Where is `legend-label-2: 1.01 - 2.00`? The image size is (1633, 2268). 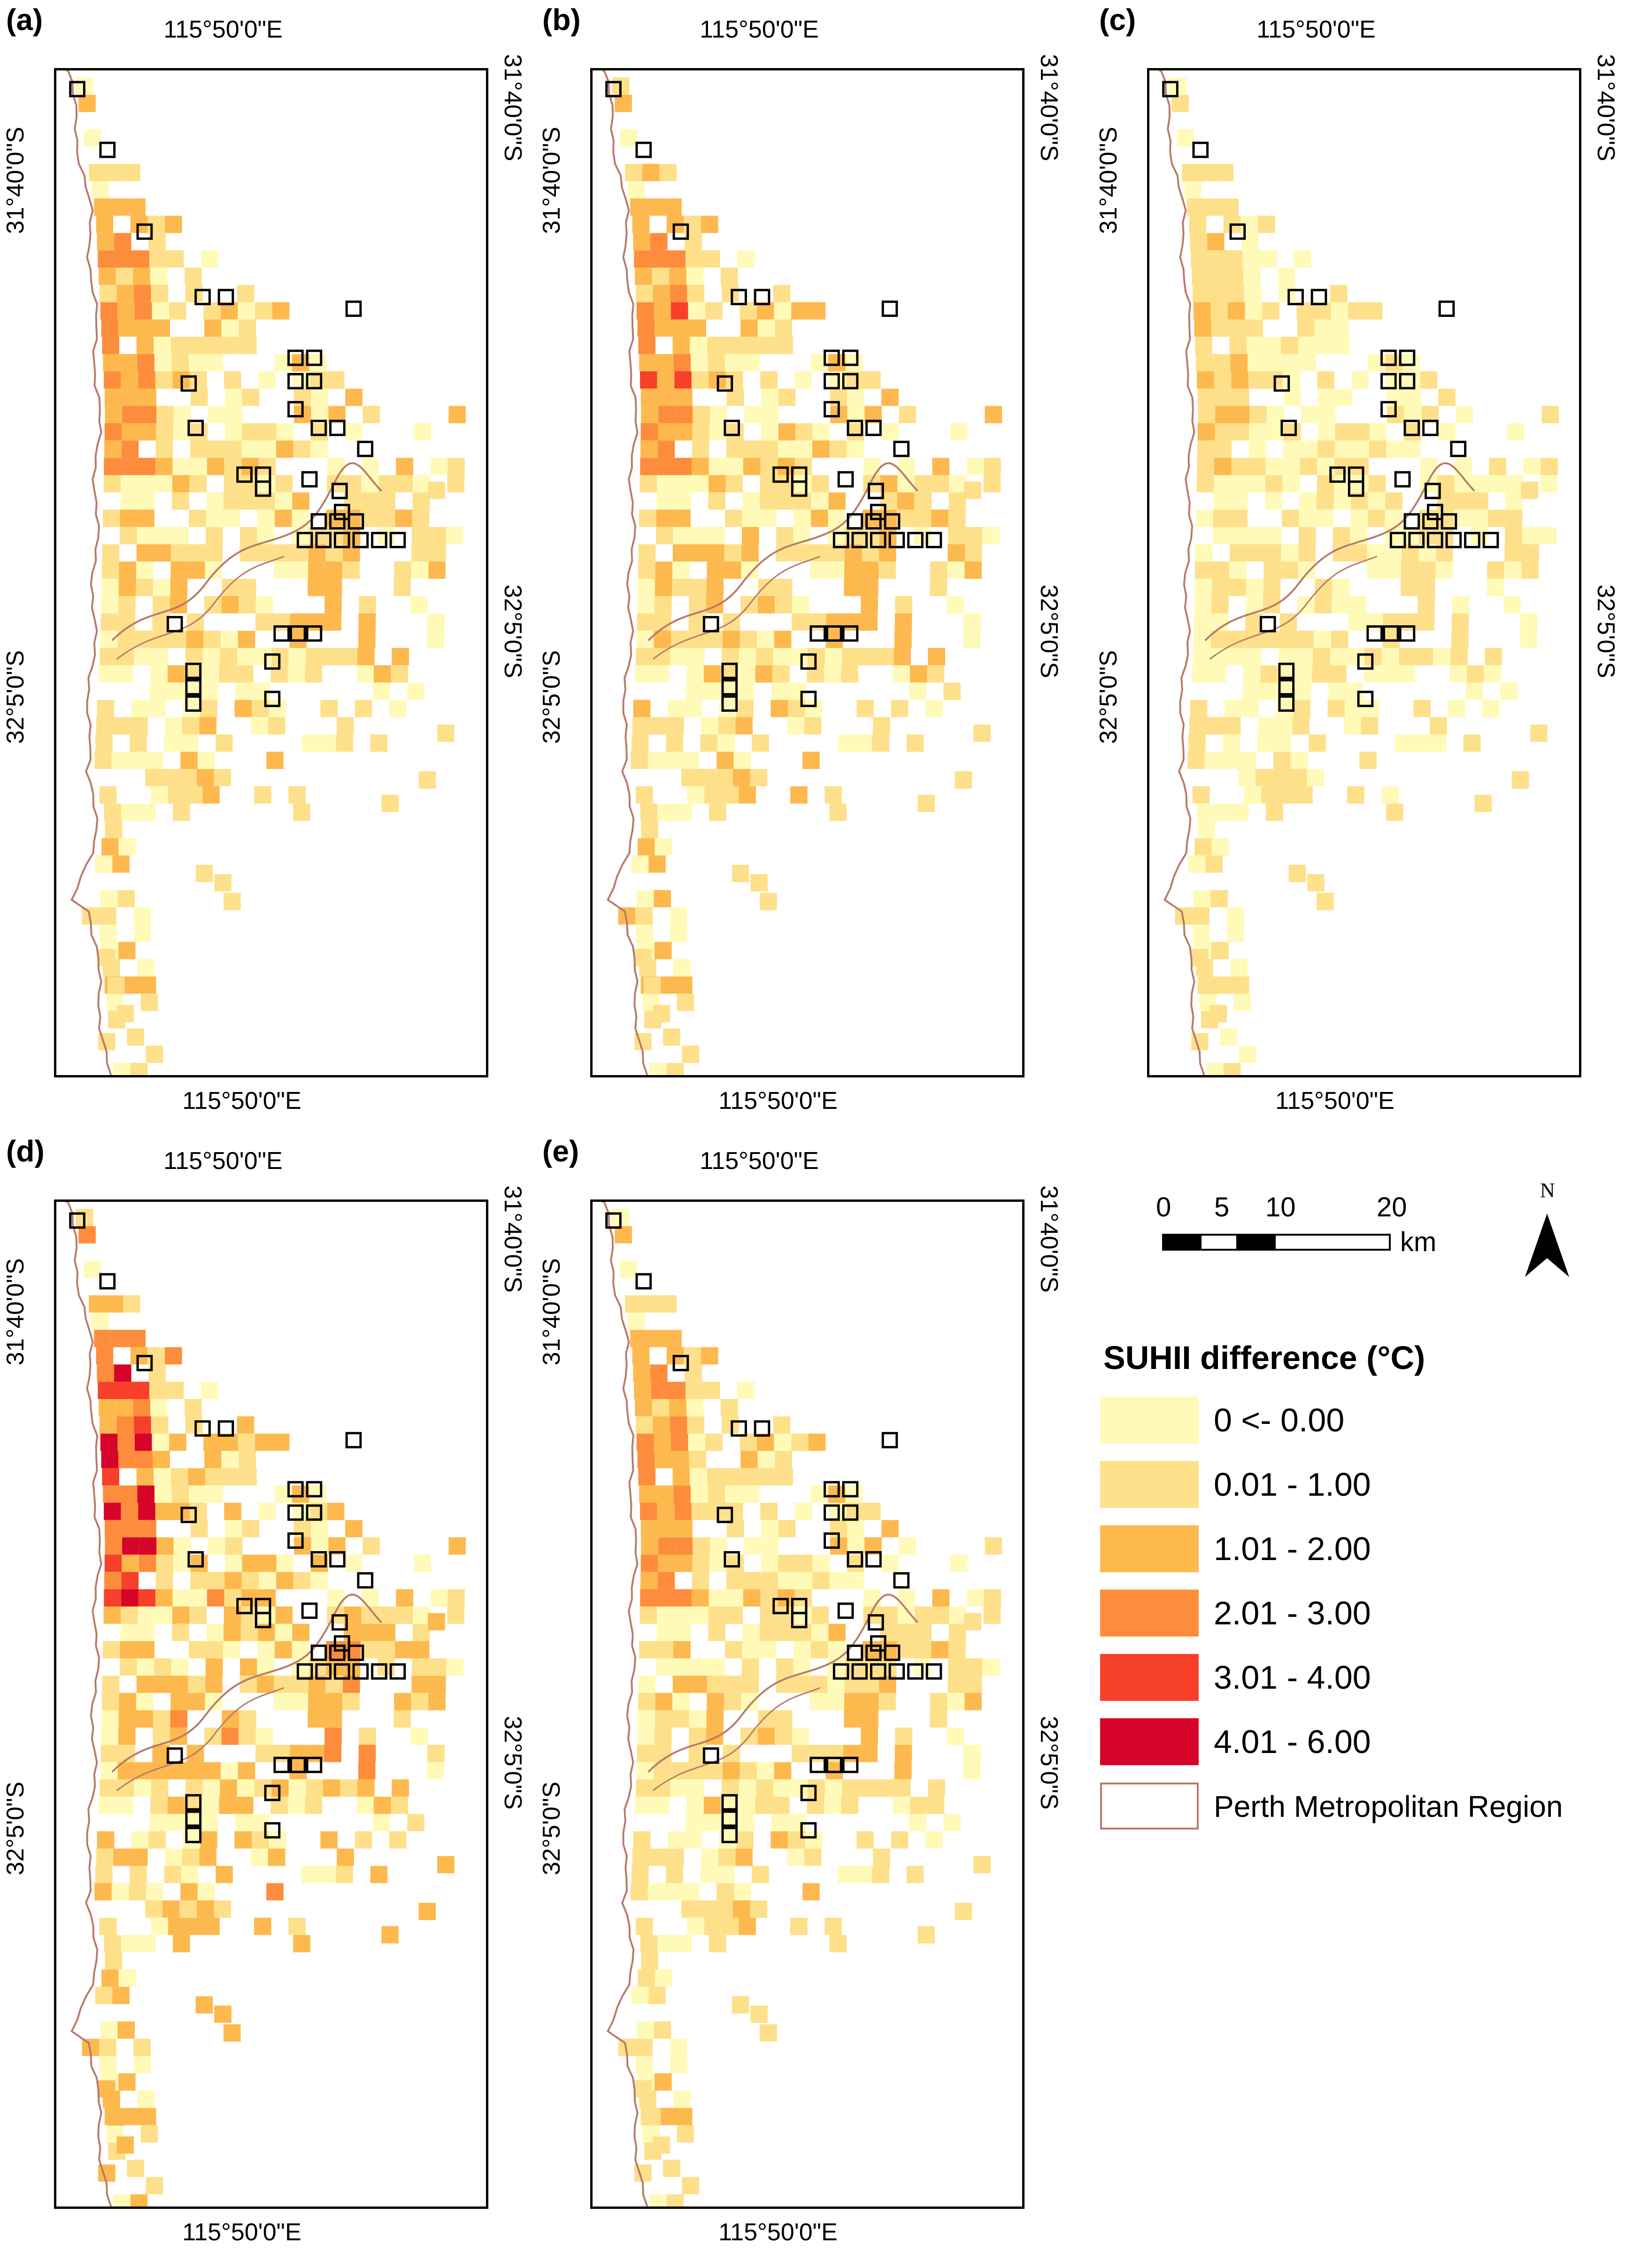 legend-label-2: 1.01 - 2.00 is located at coordinates (1292, 1548).